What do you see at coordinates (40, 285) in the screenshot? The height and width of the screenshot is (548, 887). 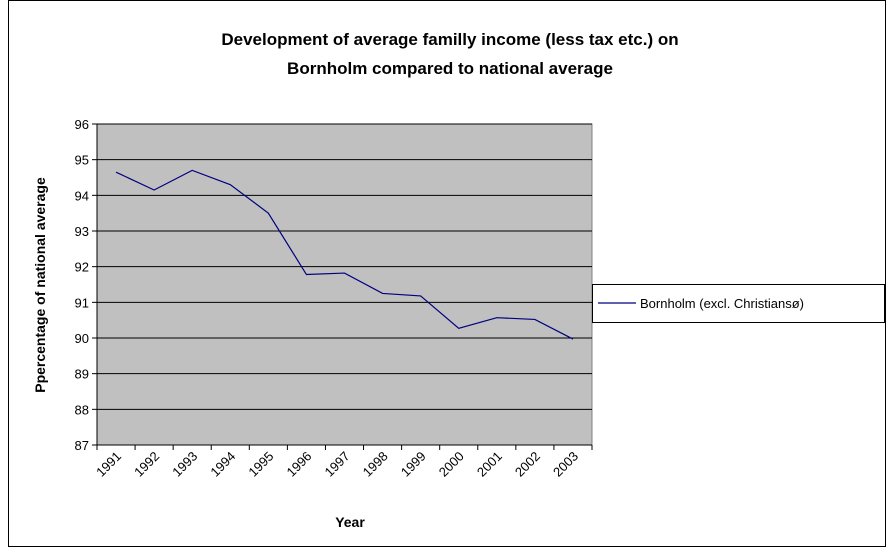 I see `y-axis-title: Ppercentage of national average` at bounding box center [40, 285].